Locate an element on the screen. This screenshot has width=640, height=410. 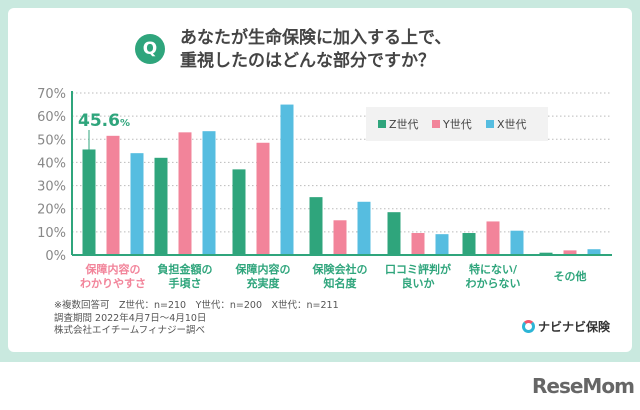
resemom-logo: ReseMom is located at coordinates (583, 386).